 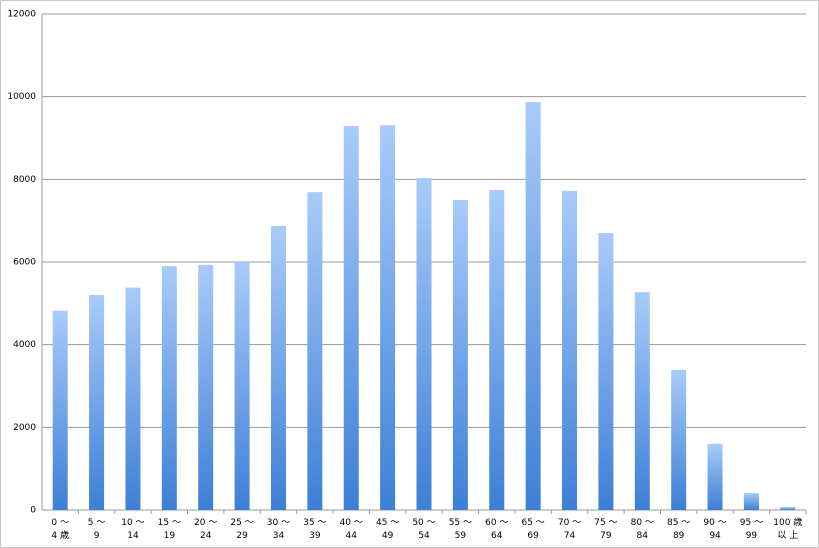 I want to click on x-tick-label: 20 〜 24, so click(x=205, y=529).